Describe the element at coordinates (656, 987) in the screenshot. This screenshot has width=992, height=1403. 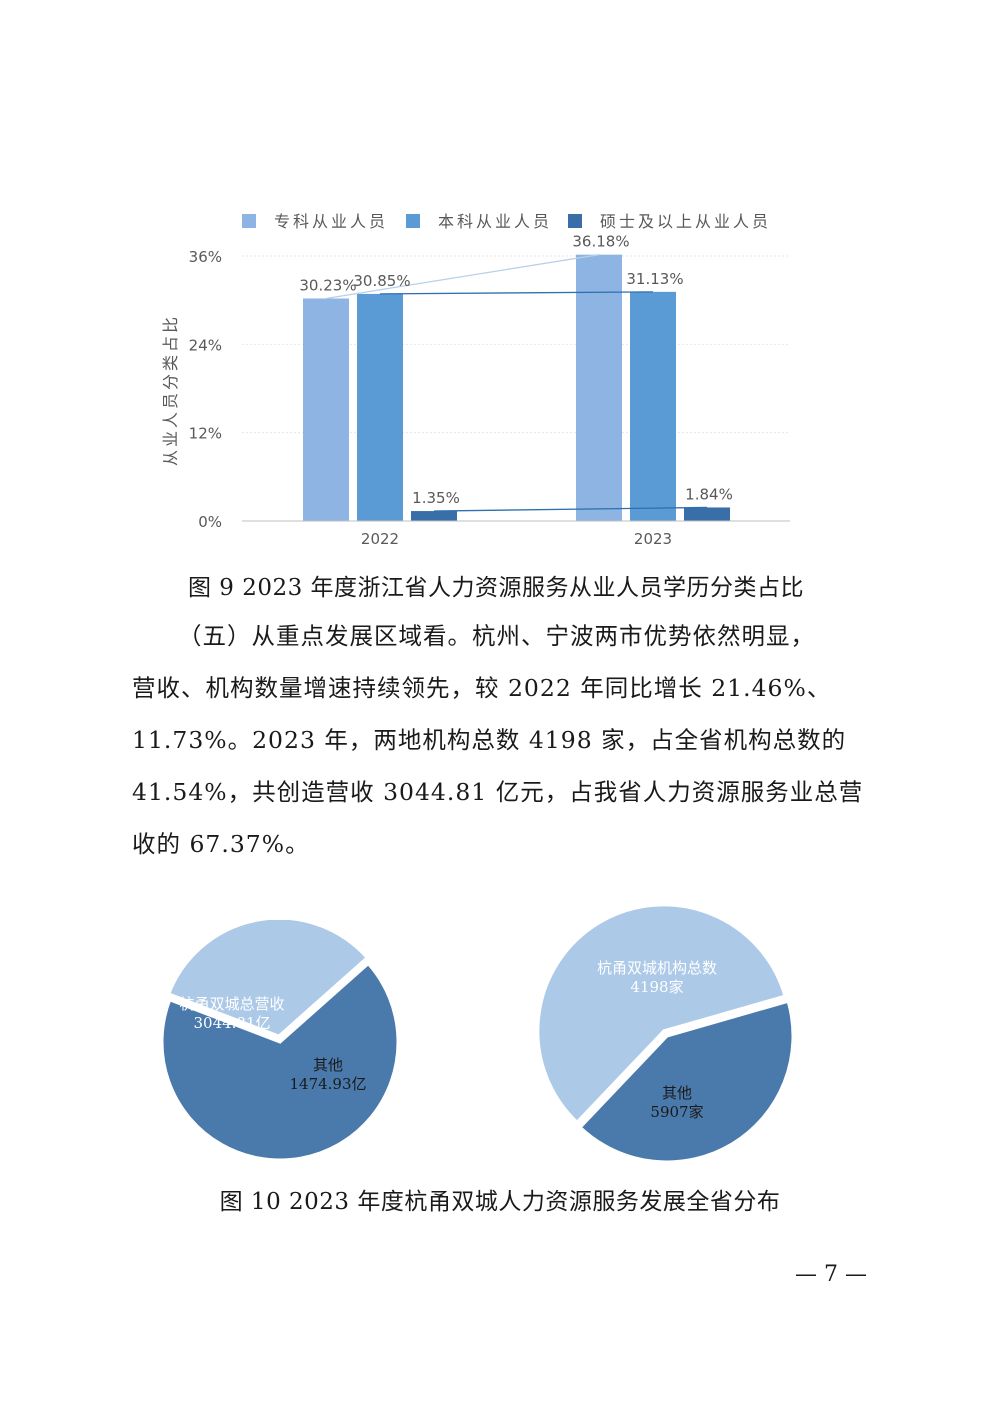
I see `pie-slice-value-1: 4198家` at that location.